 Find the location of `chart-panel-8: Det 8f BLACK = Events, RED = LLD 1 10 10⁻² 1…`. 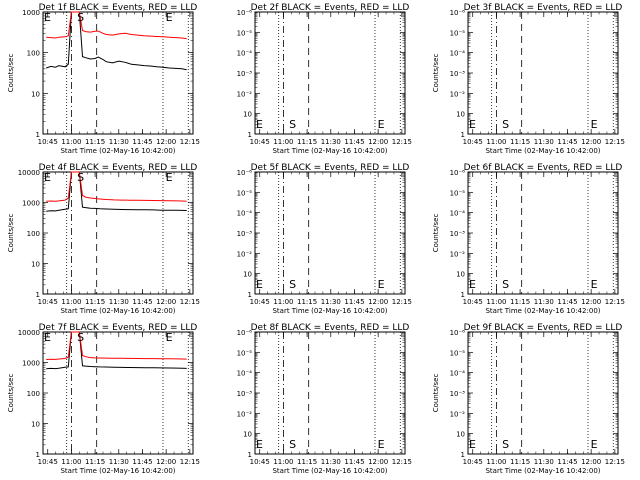

chart-panel-8: Det 8f BLACK = Events, RED = LLD 1 10 10⁻² 1… is located at coordinates (324, 399).